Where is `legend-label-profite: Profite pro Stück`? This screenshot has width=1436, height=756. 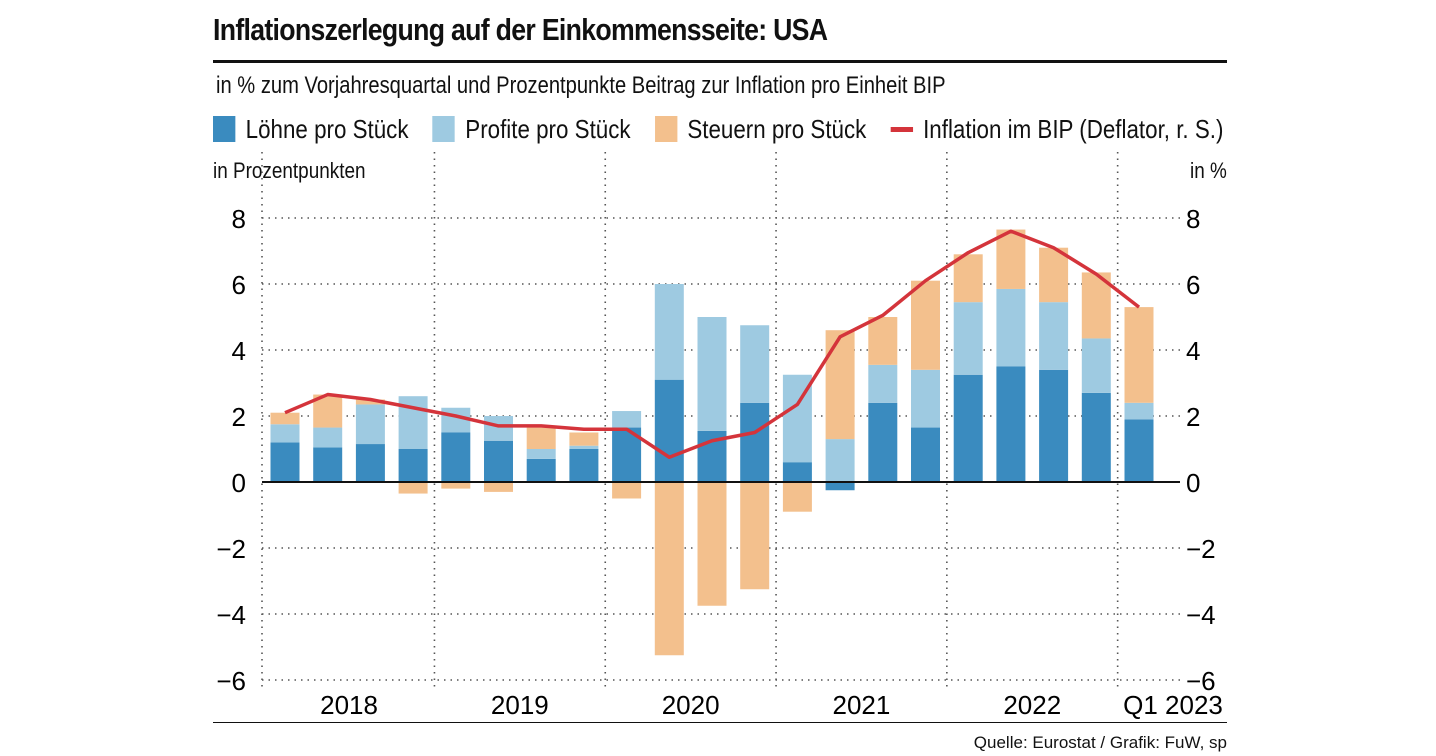
legend-label-profite: Profite pro Stück is located at coordinates (548, 128).